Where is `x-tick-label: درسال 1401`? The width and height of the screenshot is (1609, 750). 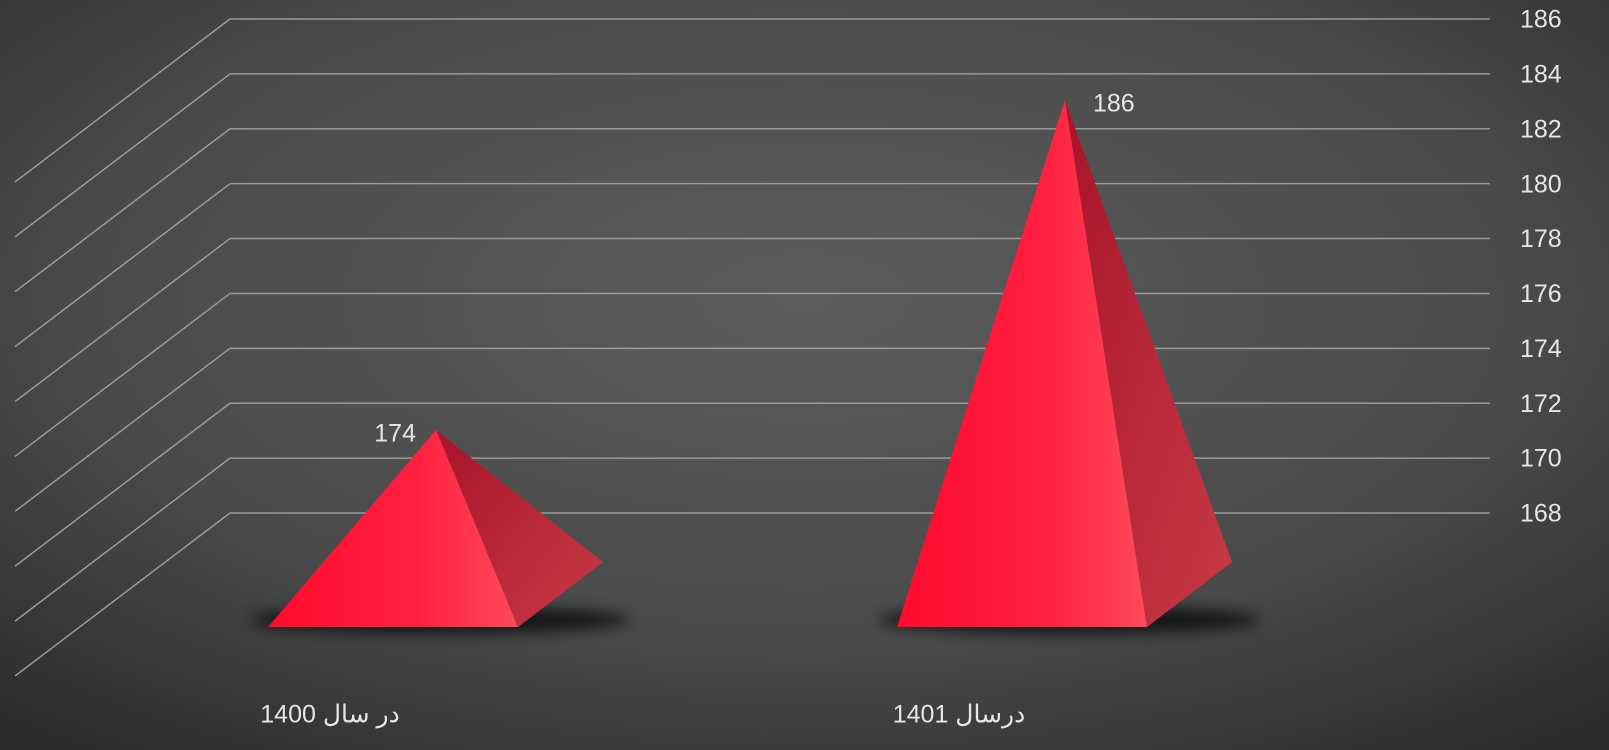
x-tick-label: درسال 1401 is located at coordinates (959, 715).